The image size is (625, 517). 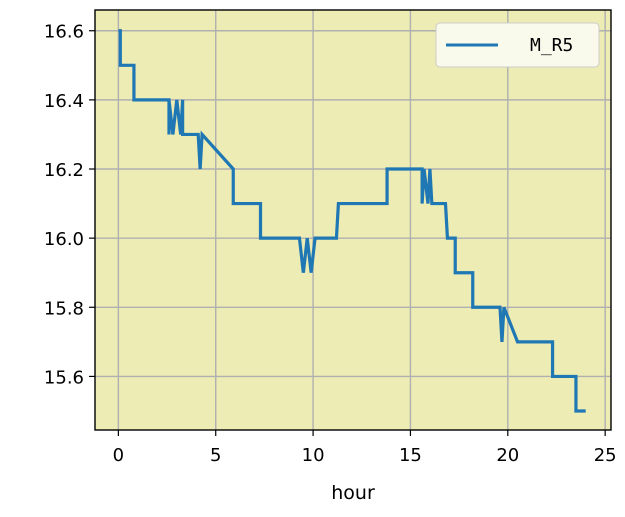 I want to click on legend-box, so click(x=517, y=45).